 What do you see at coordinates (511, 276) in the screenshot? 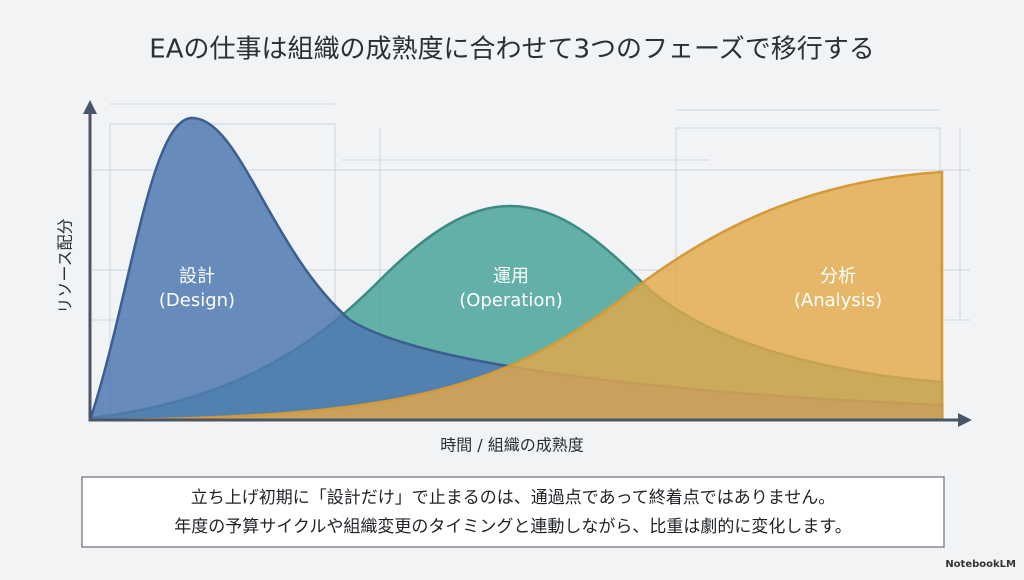
I see `phase-name: 運用` at bounding box center [511, 276].